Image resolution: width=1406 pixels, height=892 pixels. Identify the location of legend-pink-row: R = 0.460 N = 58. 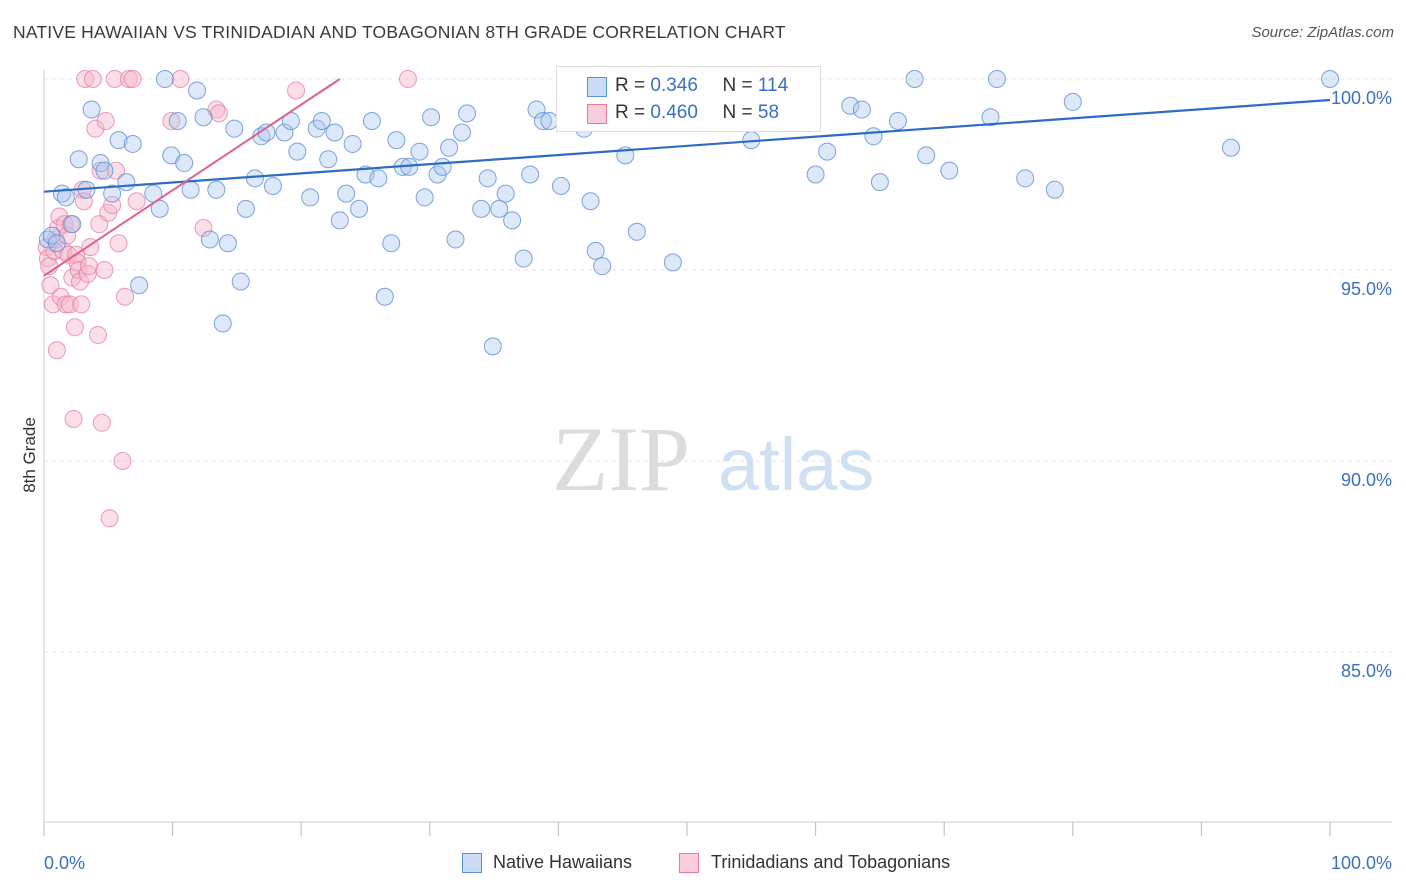
(697, 113).